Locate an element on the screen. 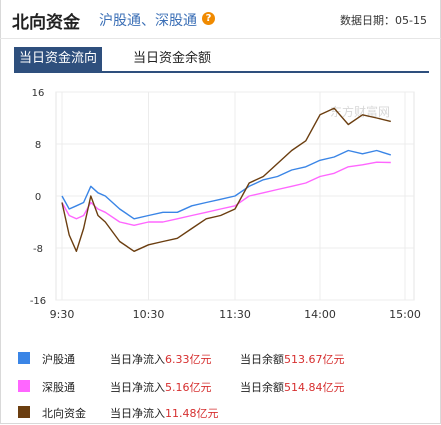 The image size is (441, 425). x-tick-label: 10:30 is located at coordinates (149, 314).